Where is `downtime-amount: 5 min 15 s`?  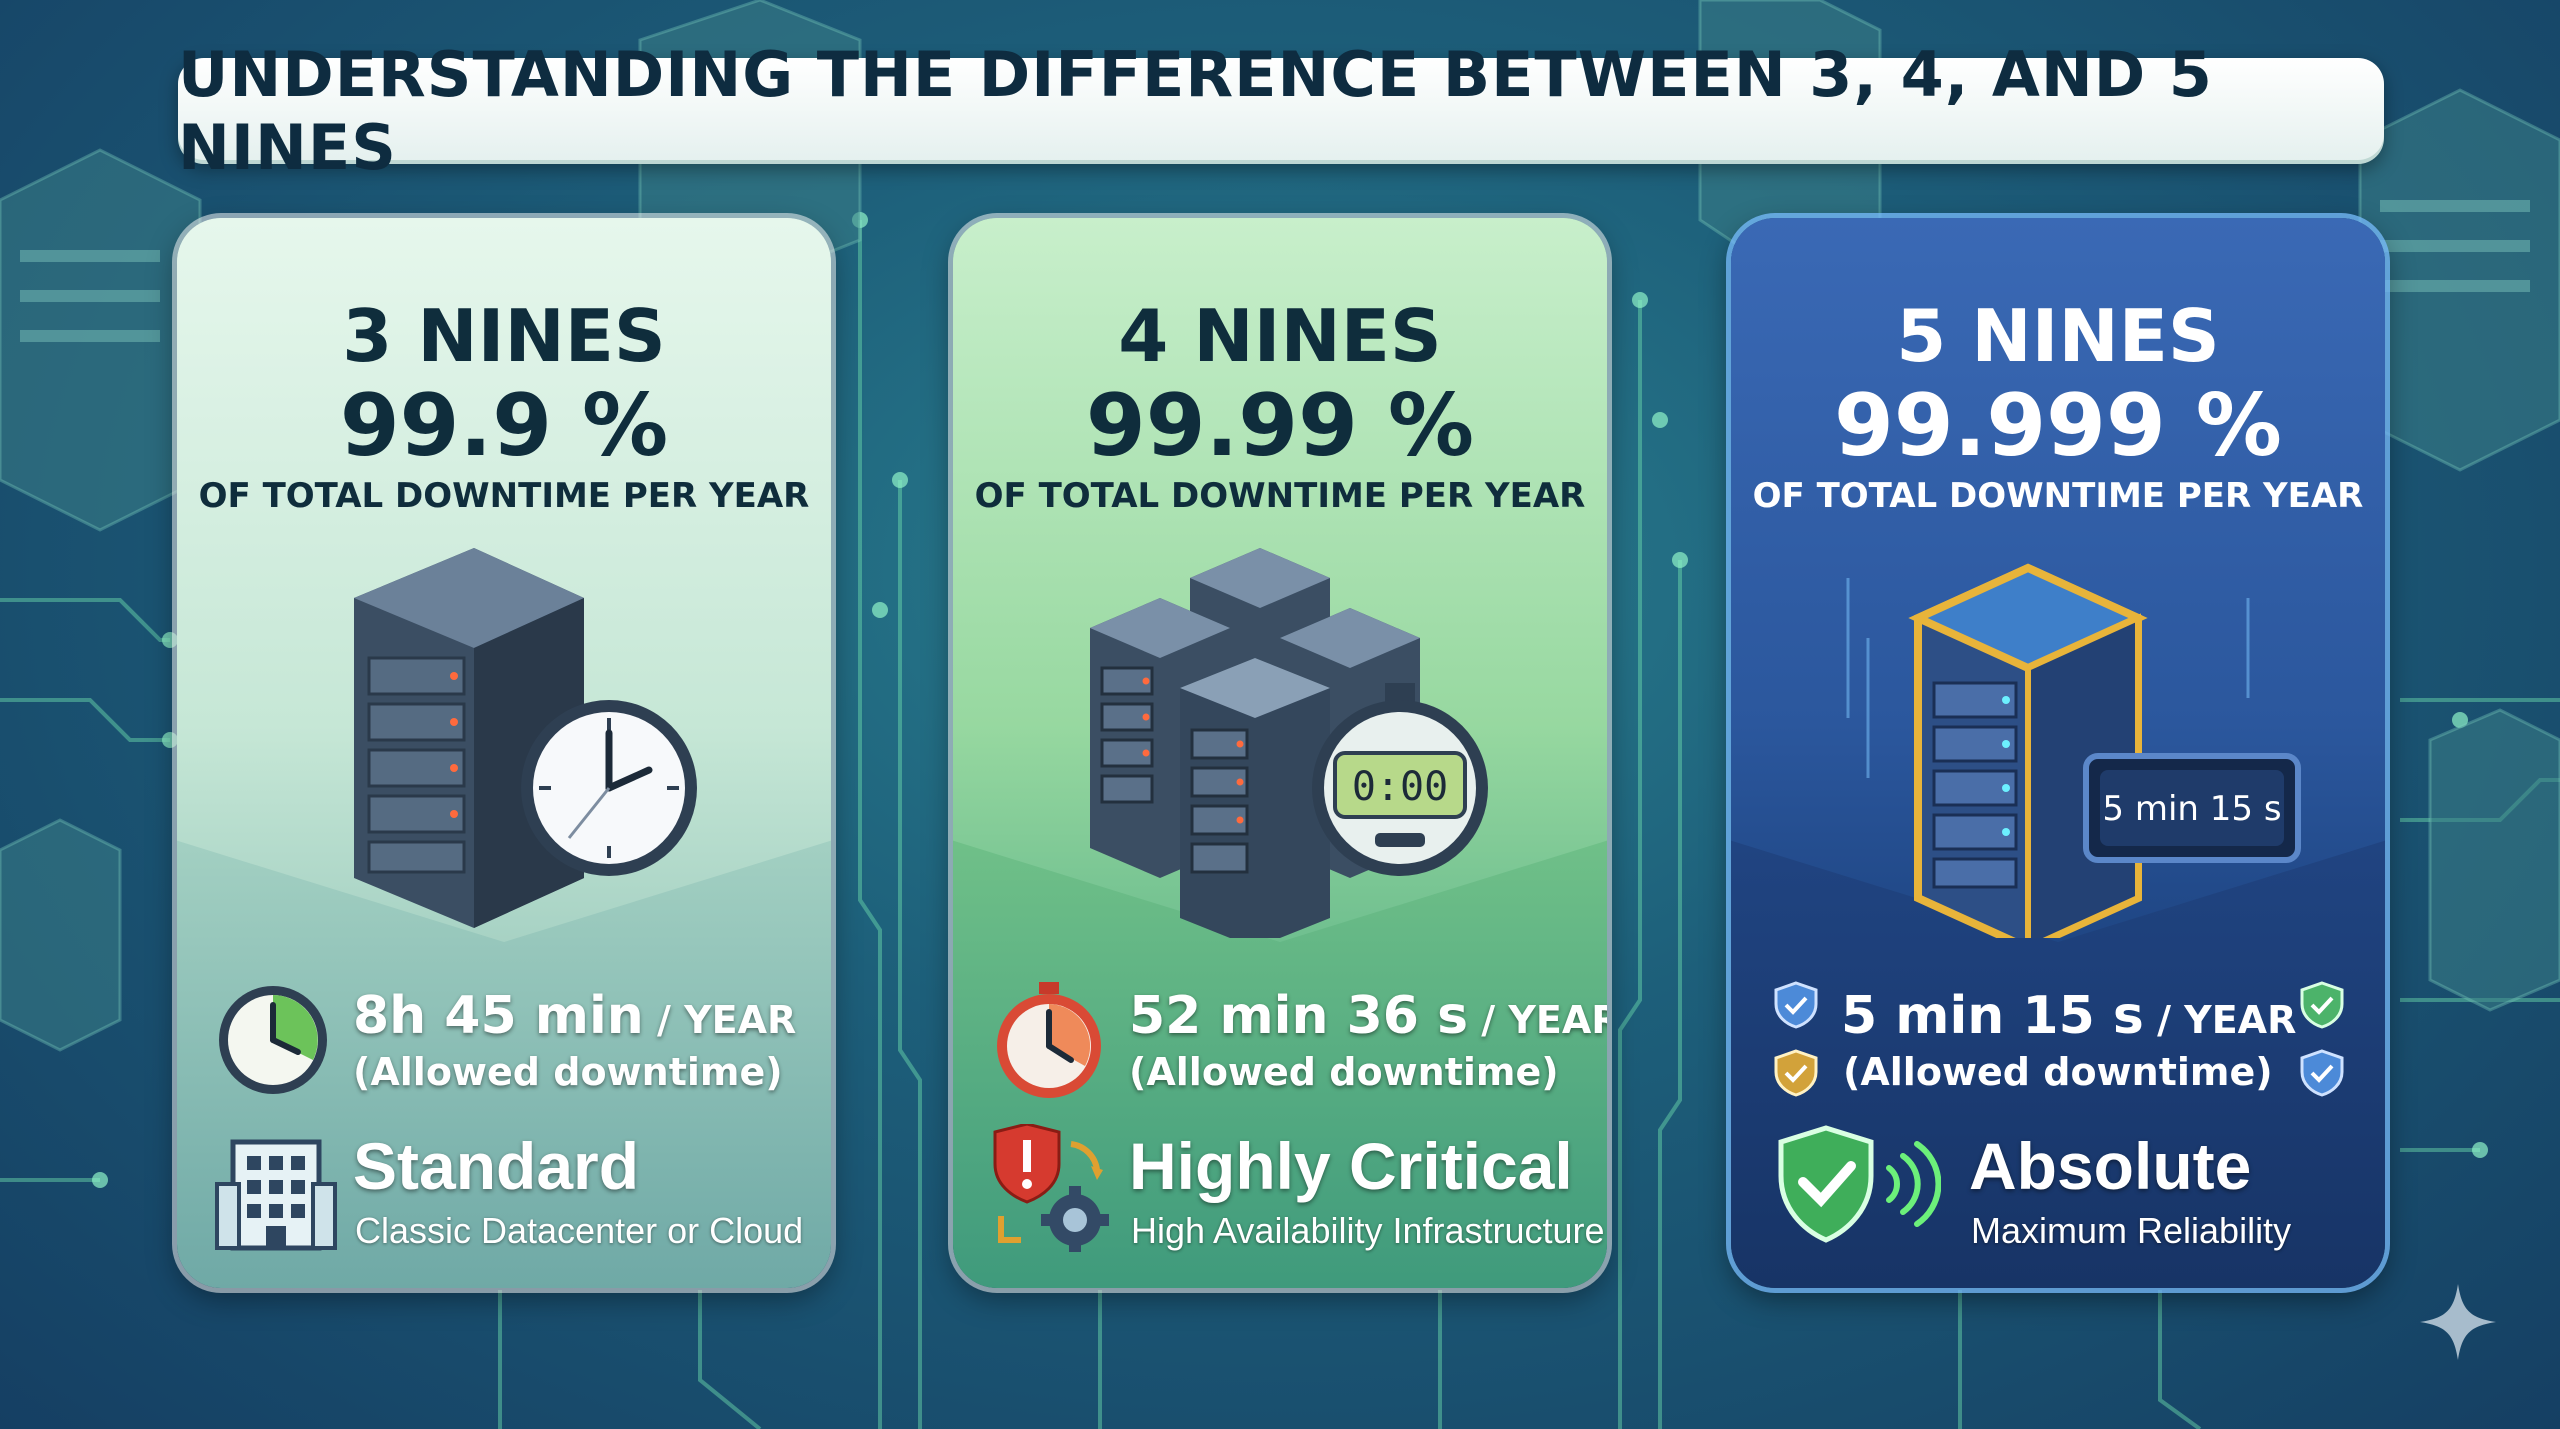
downtime-amount: 5 min 15 s is located at coordinates (1992, 1016).